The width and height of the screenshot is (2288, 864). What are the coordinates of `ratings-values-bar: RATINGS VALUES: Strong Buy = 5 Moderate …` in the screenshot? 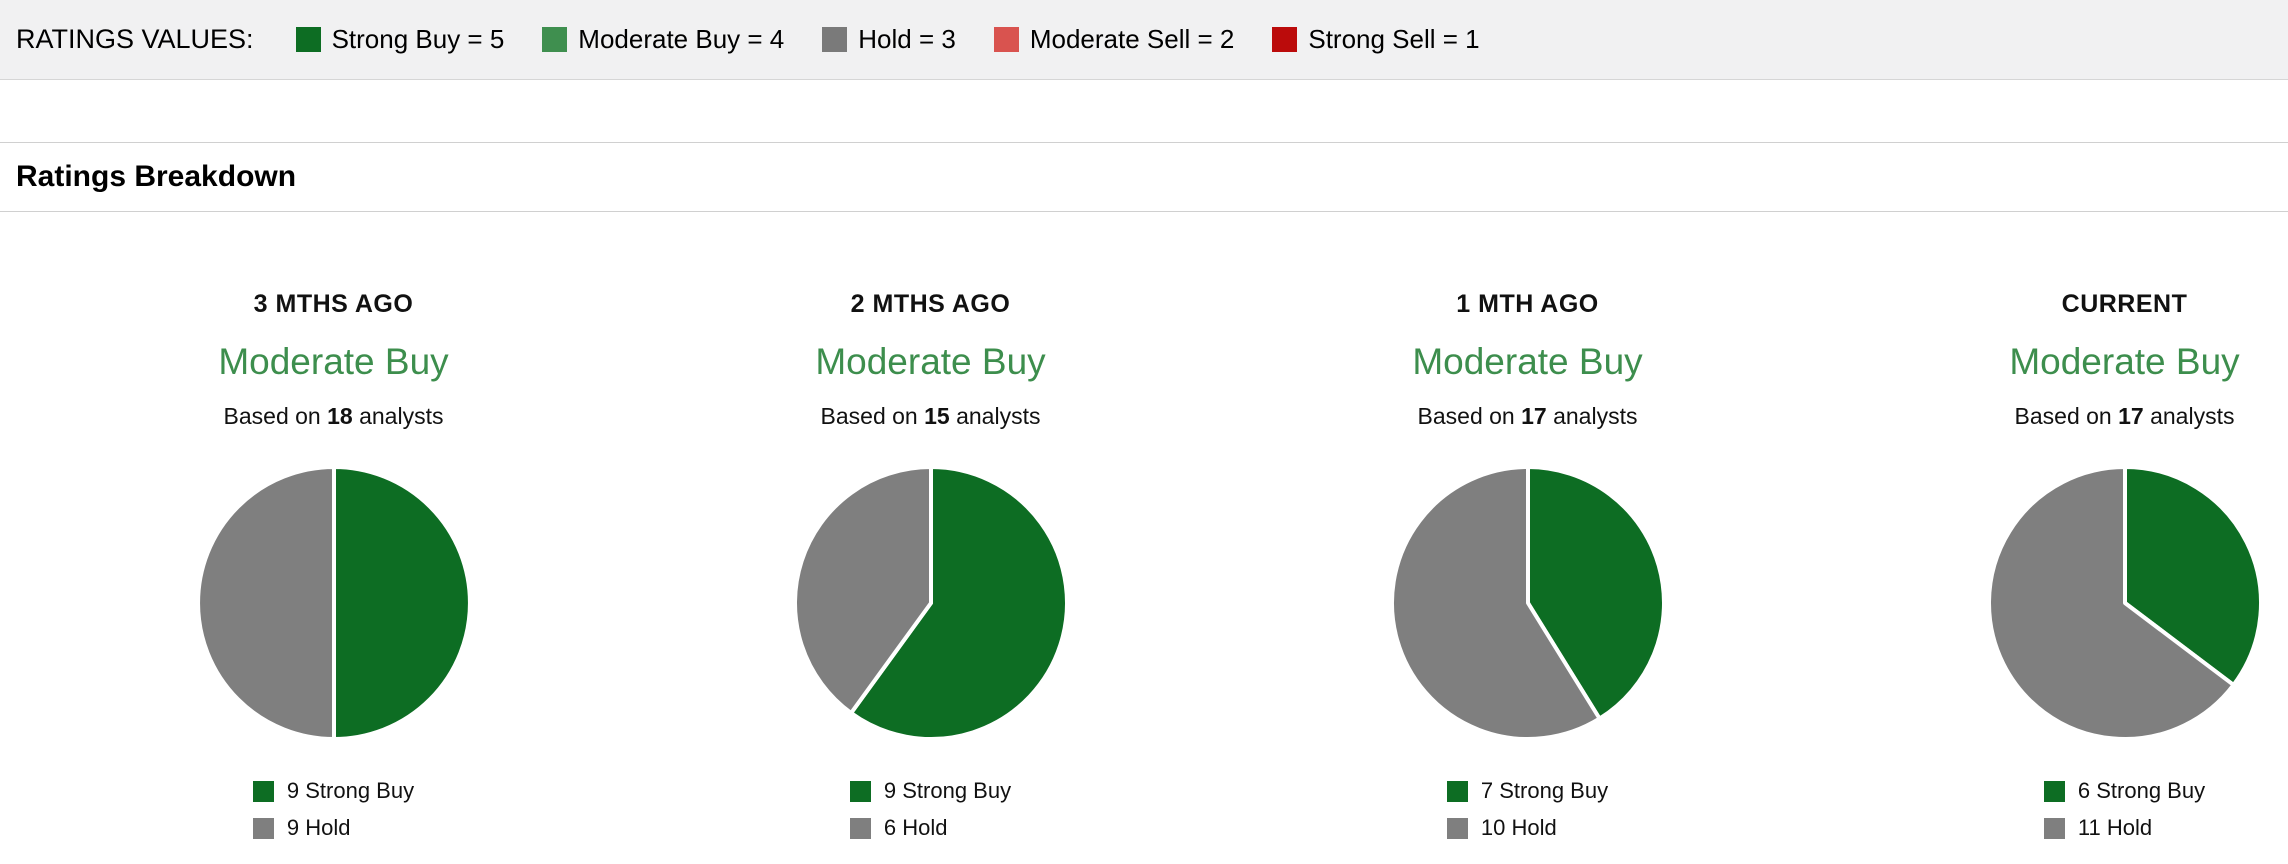 It's located at (1144, 40).